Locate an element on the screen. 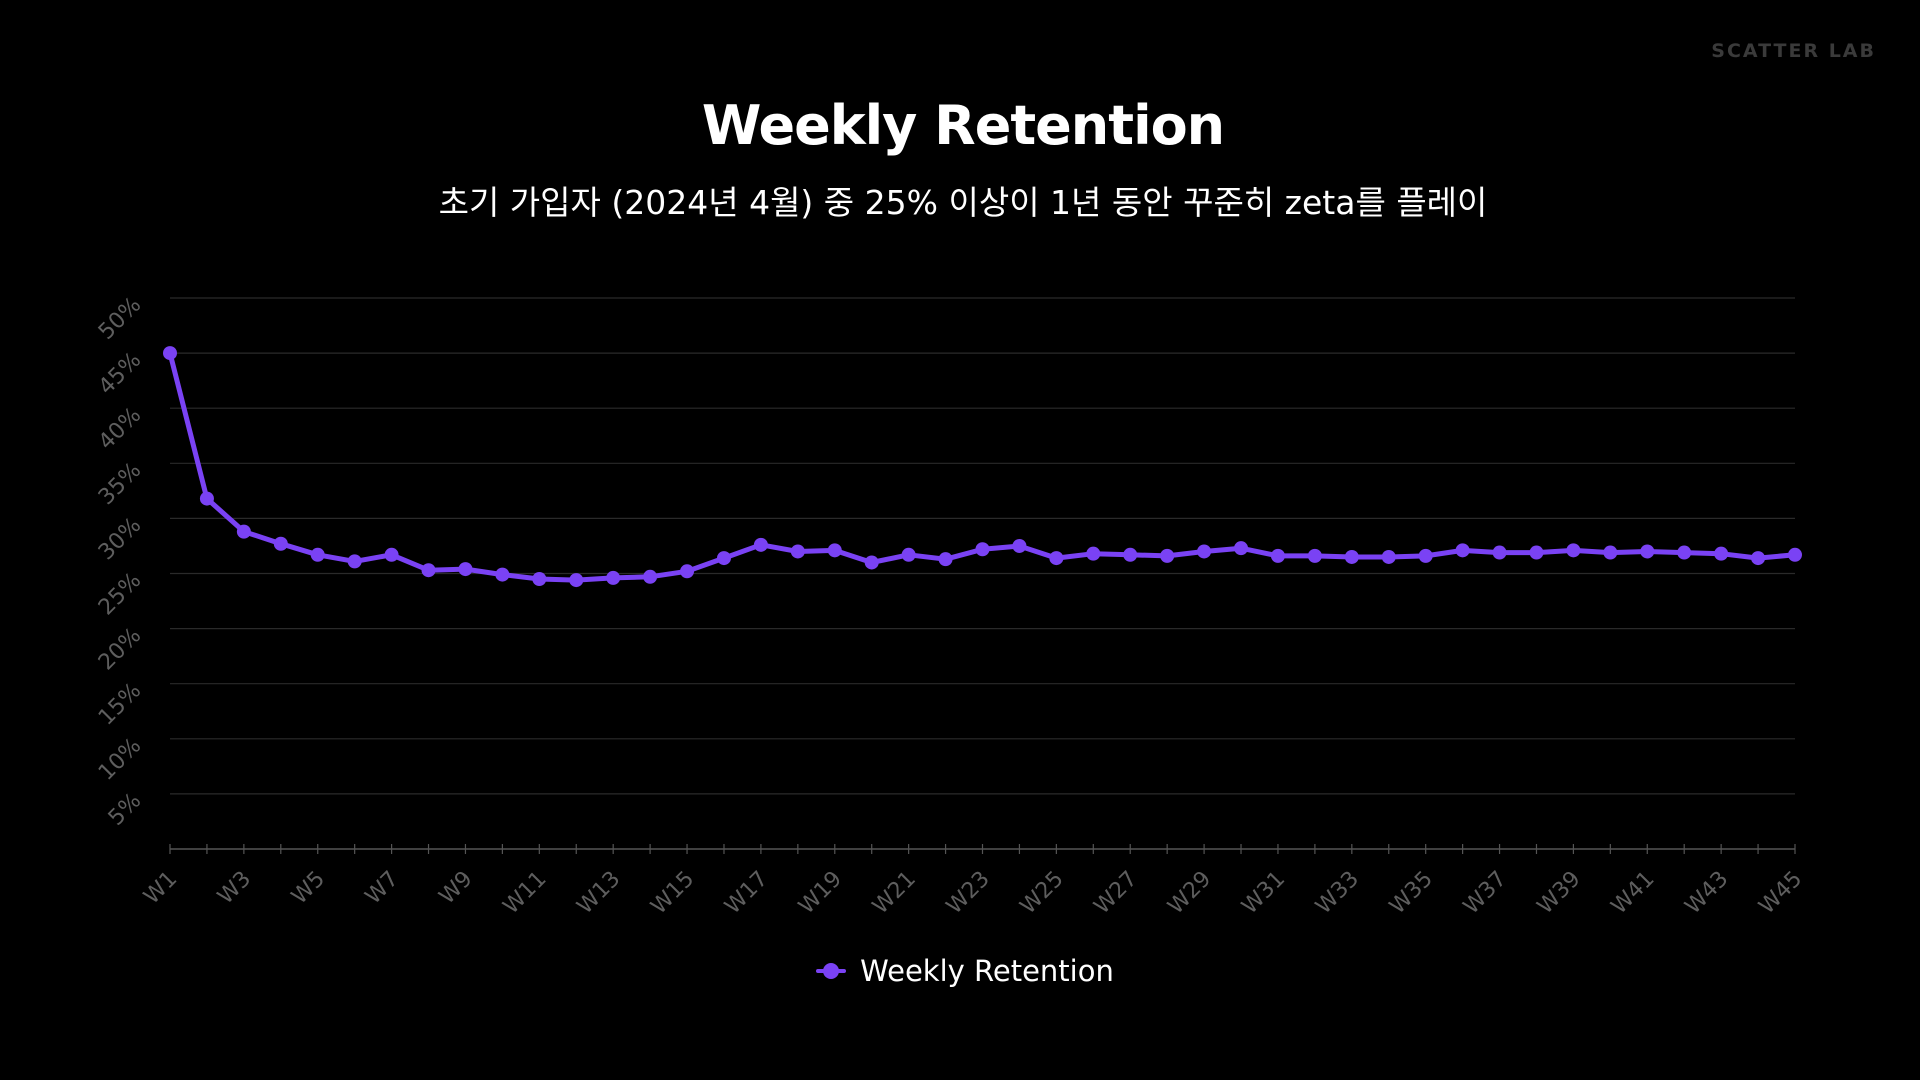 Image resolution: width=1920 pixels, height=1080 pixels. y-tick-label: 5% is located at coordinates (125, 809).